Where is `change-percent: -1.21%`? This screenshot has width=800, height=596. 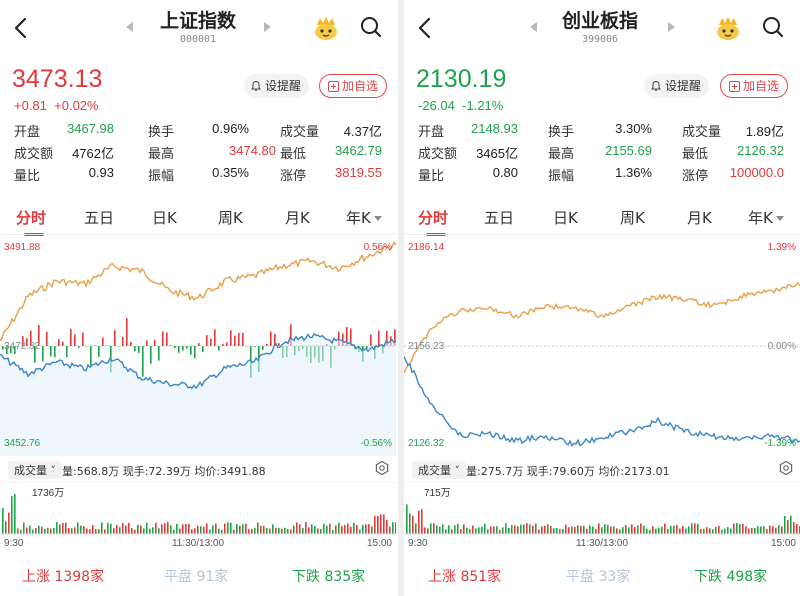 change-percent: -1.21% is located at coordinates (483, 105).